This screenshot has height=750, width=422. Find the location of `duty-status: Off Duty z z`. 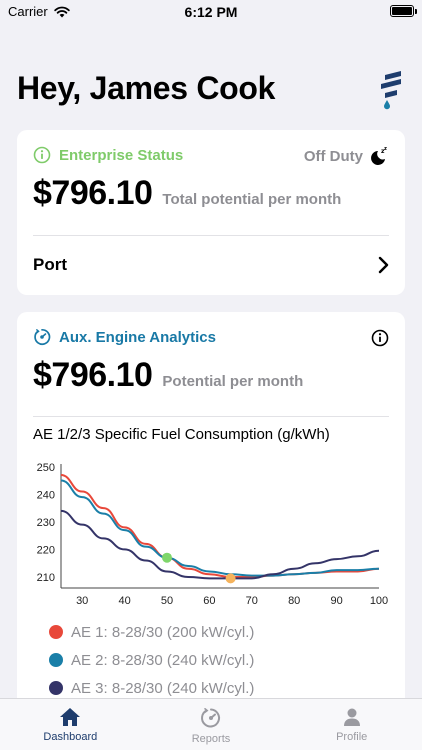

duty-status: Off Duty z z is located at coordinates (346, 156).